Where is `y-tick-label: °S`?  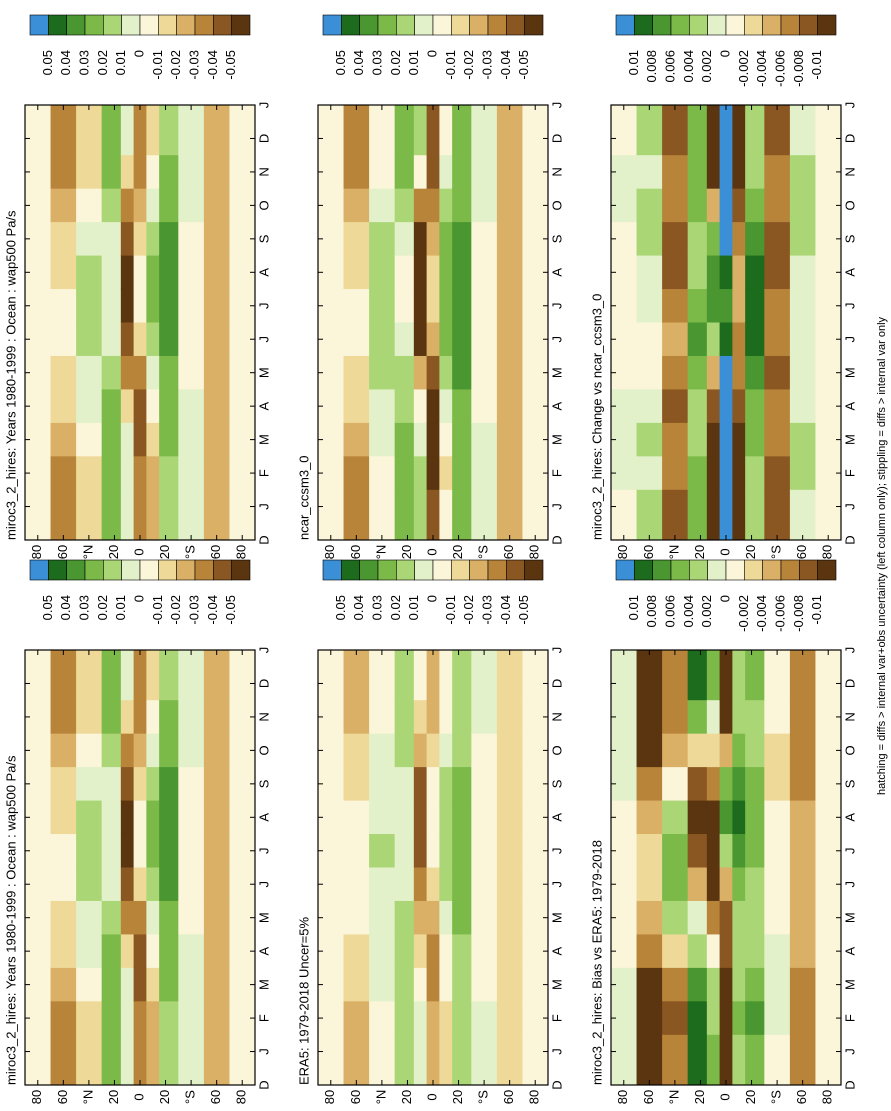
y-tick-label: °S is located at coordinates (483, 552).